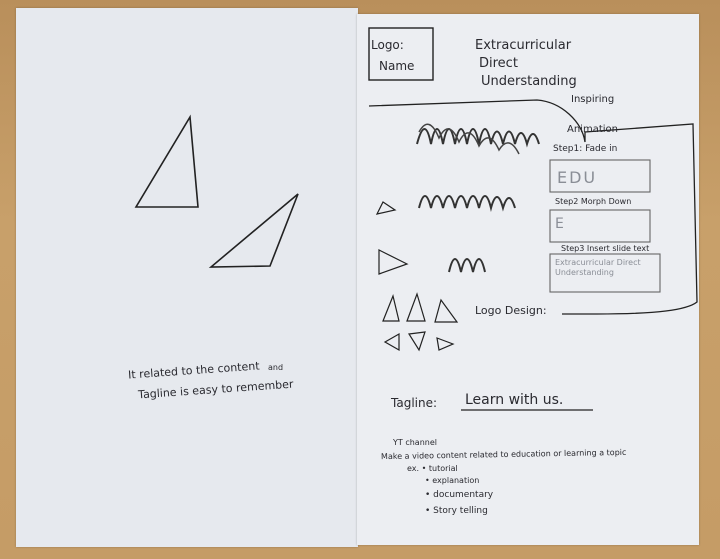 Image resolution: width=720 pixels, height=559 pixels. I want to click on bullet-text-2: documentary, so click(463, 495).